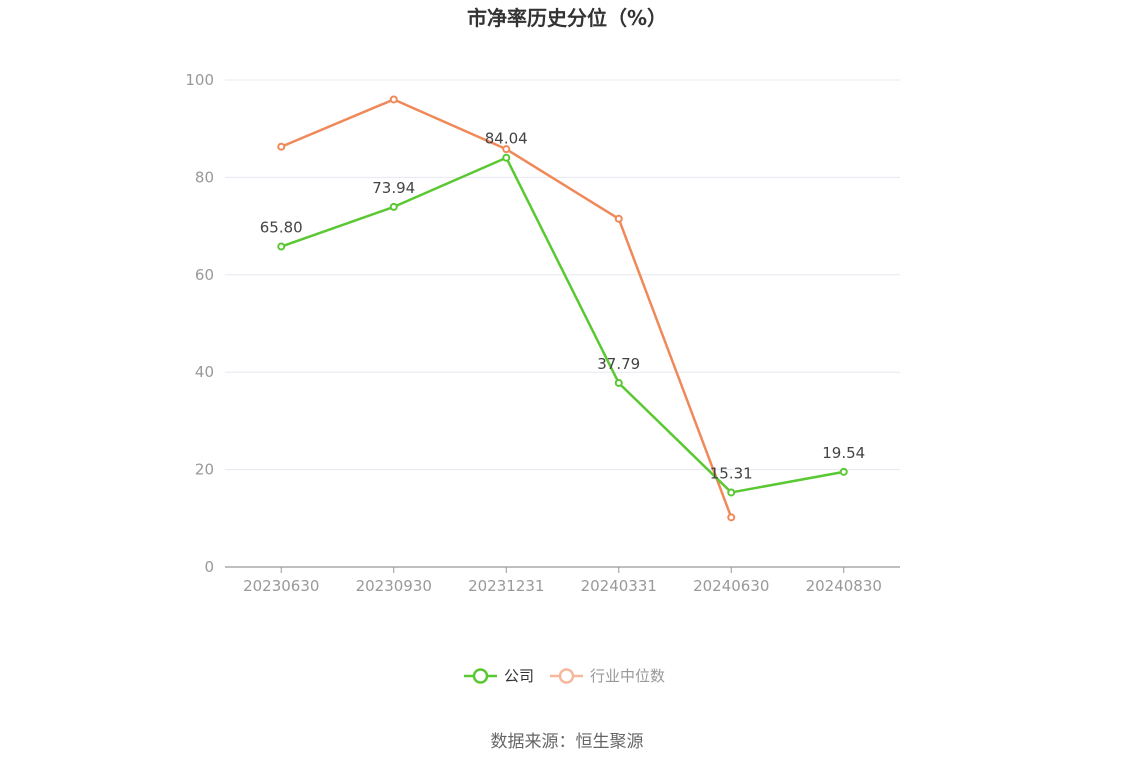 The height and width of the screenshot is (766, 1134). Describe the element at coordinates (204, 372) in the screenshot. I see `y-tick-label: 40` at that location.